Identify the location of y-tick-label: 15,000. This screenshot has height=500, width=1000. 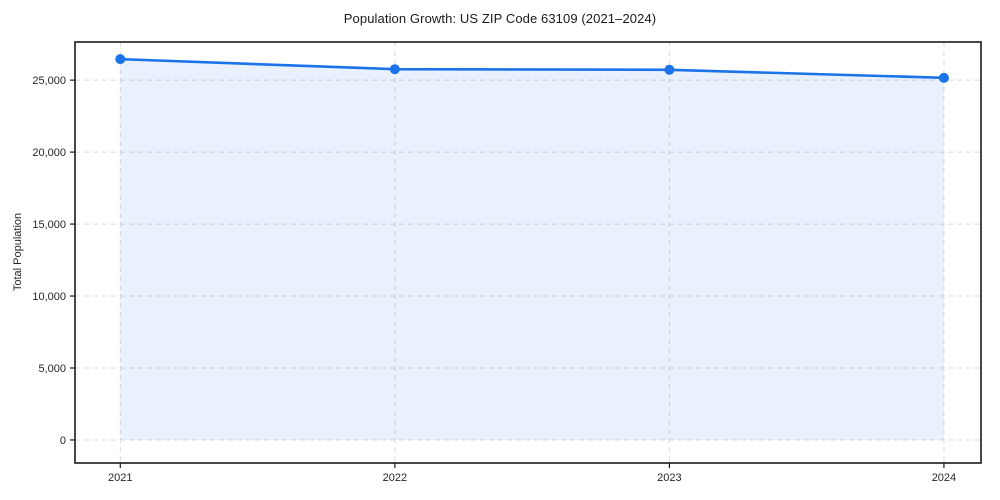
(49, 225).